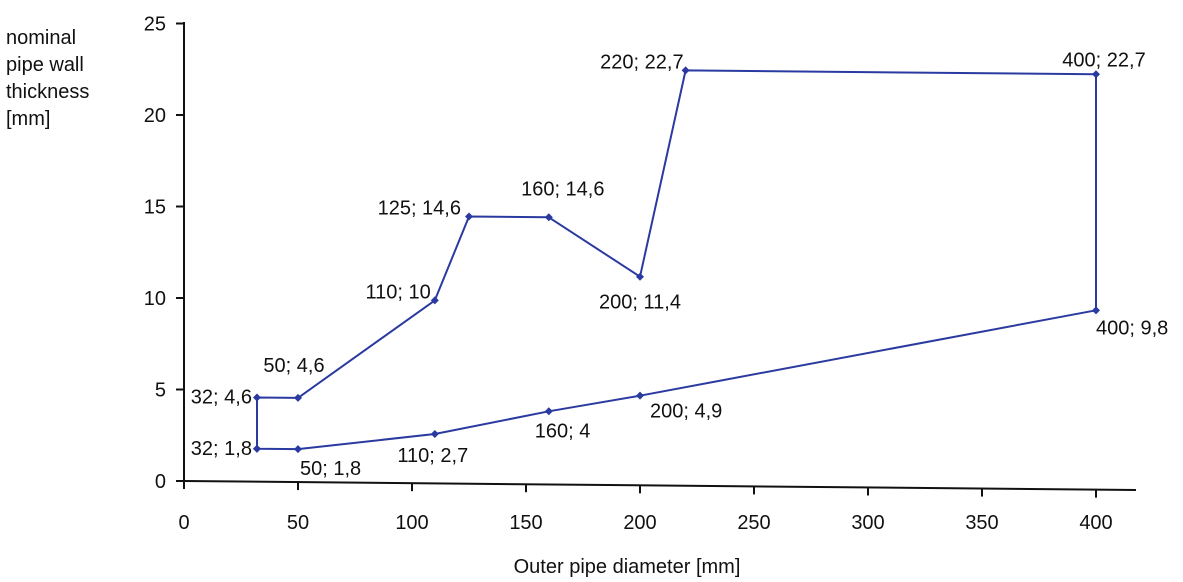 The width and height of the screenshot is (1183, 582). I want to click on data-label: 50; 4,6, so click(293, 366).